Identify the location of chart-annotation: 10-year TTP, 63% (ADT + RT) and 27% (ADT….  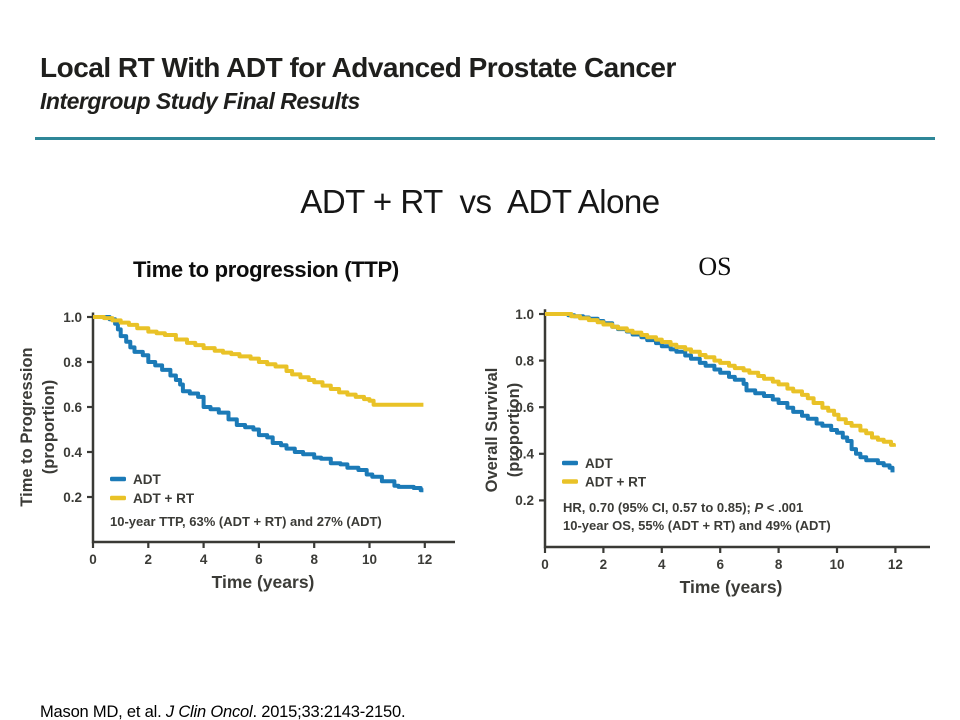
(246, 521).